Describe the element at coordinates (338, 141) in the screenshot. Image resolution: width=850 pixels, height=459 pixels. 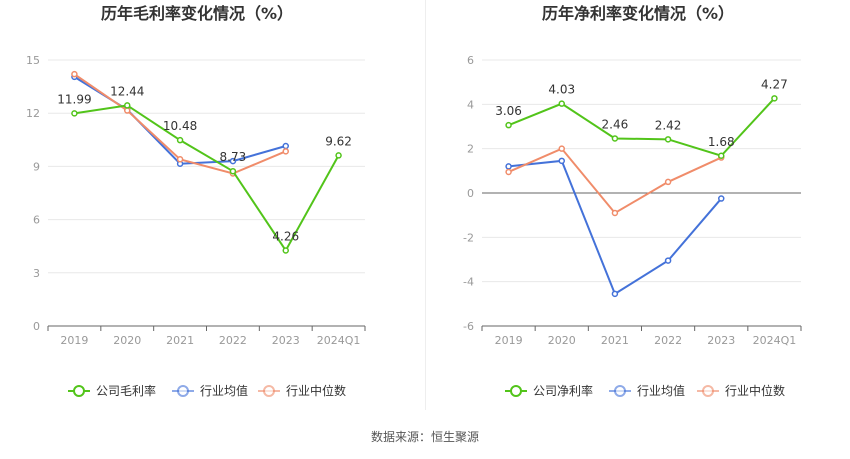
I see `data-label: 9.62` at that location.